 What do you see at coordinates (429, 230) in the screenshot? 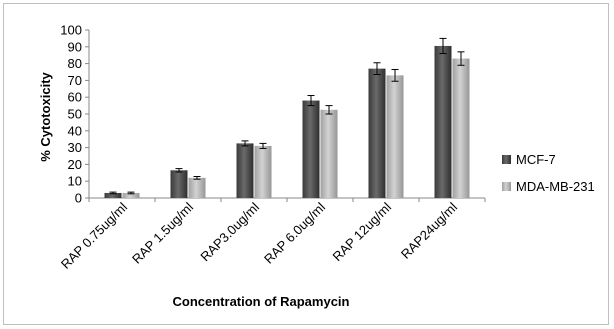
I see `x-tick-label: RAP24ug/ml` at bounding box center [429, 230].